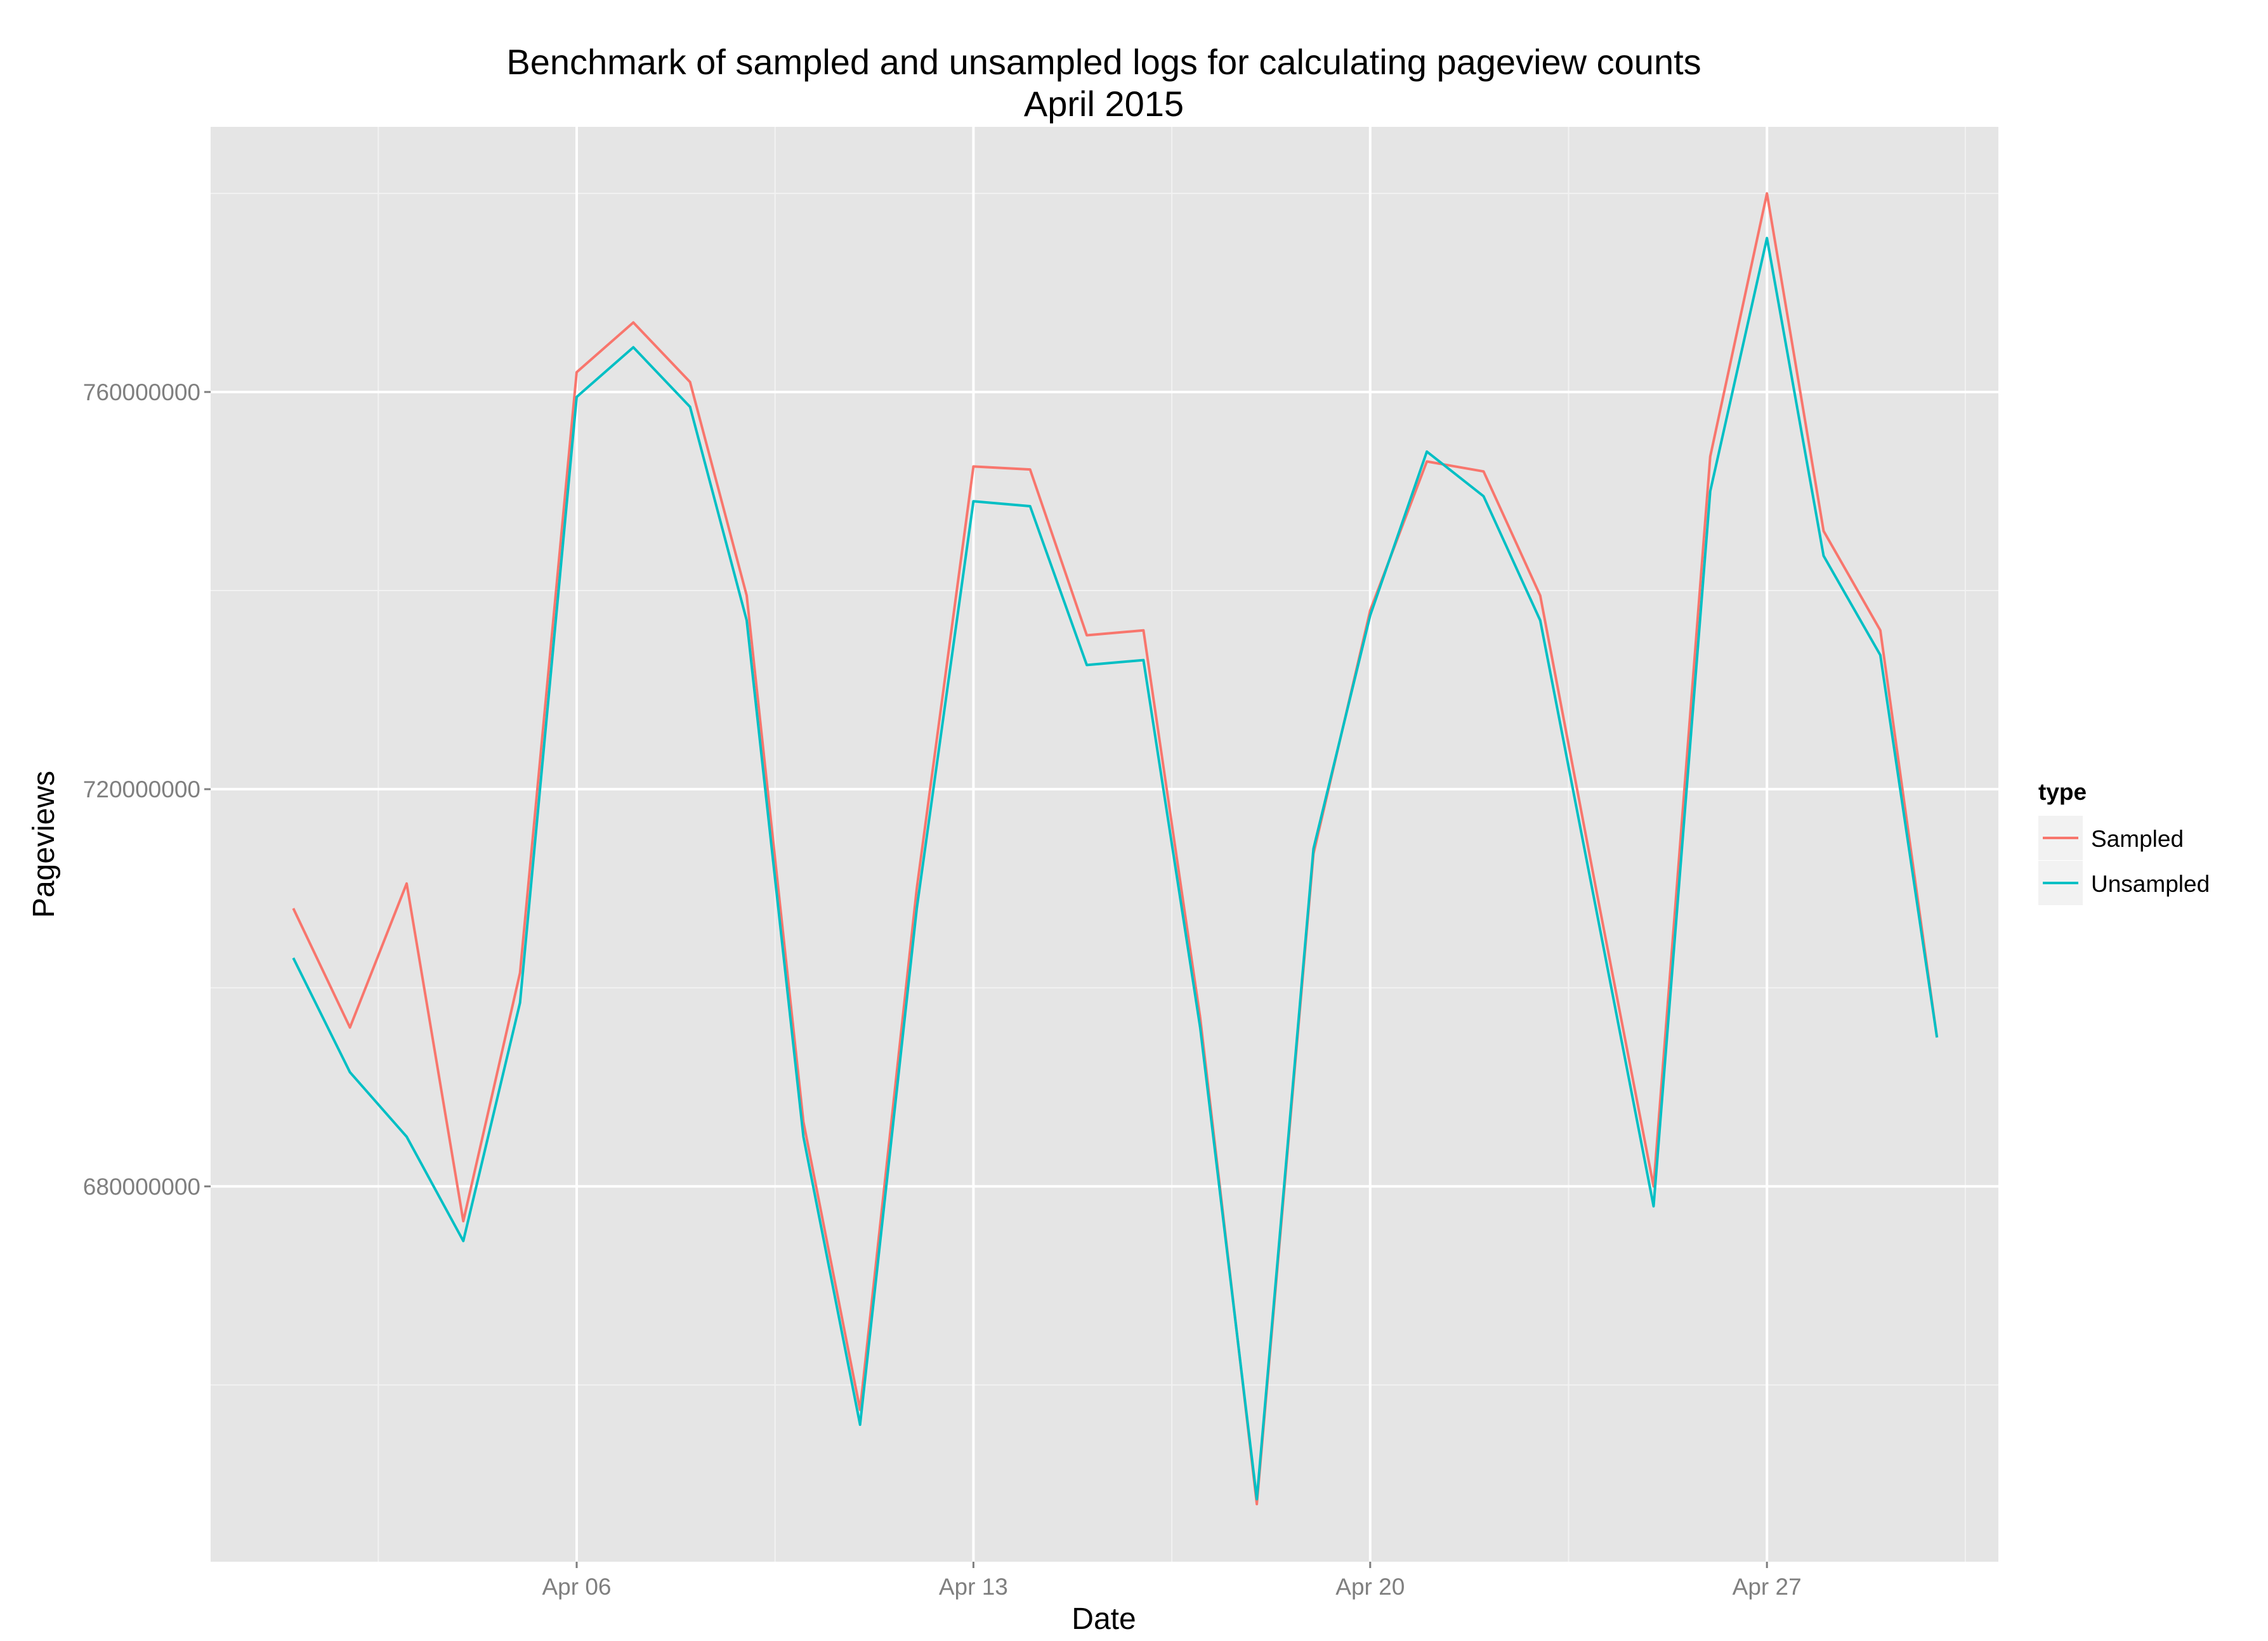 Image resolution: width=2268 pixels, height=1641 pixels. I want to click on y-tick-label-1: 720000000, so click(141, 789).